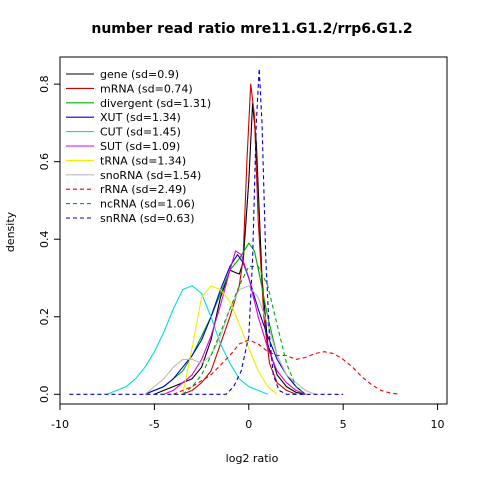 The width and height of the screenshot is (480, 480). What do you see at coordinates (139, 74) in the screenshot?
I see `legend-label: gene (sd=0.9)` at bounding box center [139, 74].